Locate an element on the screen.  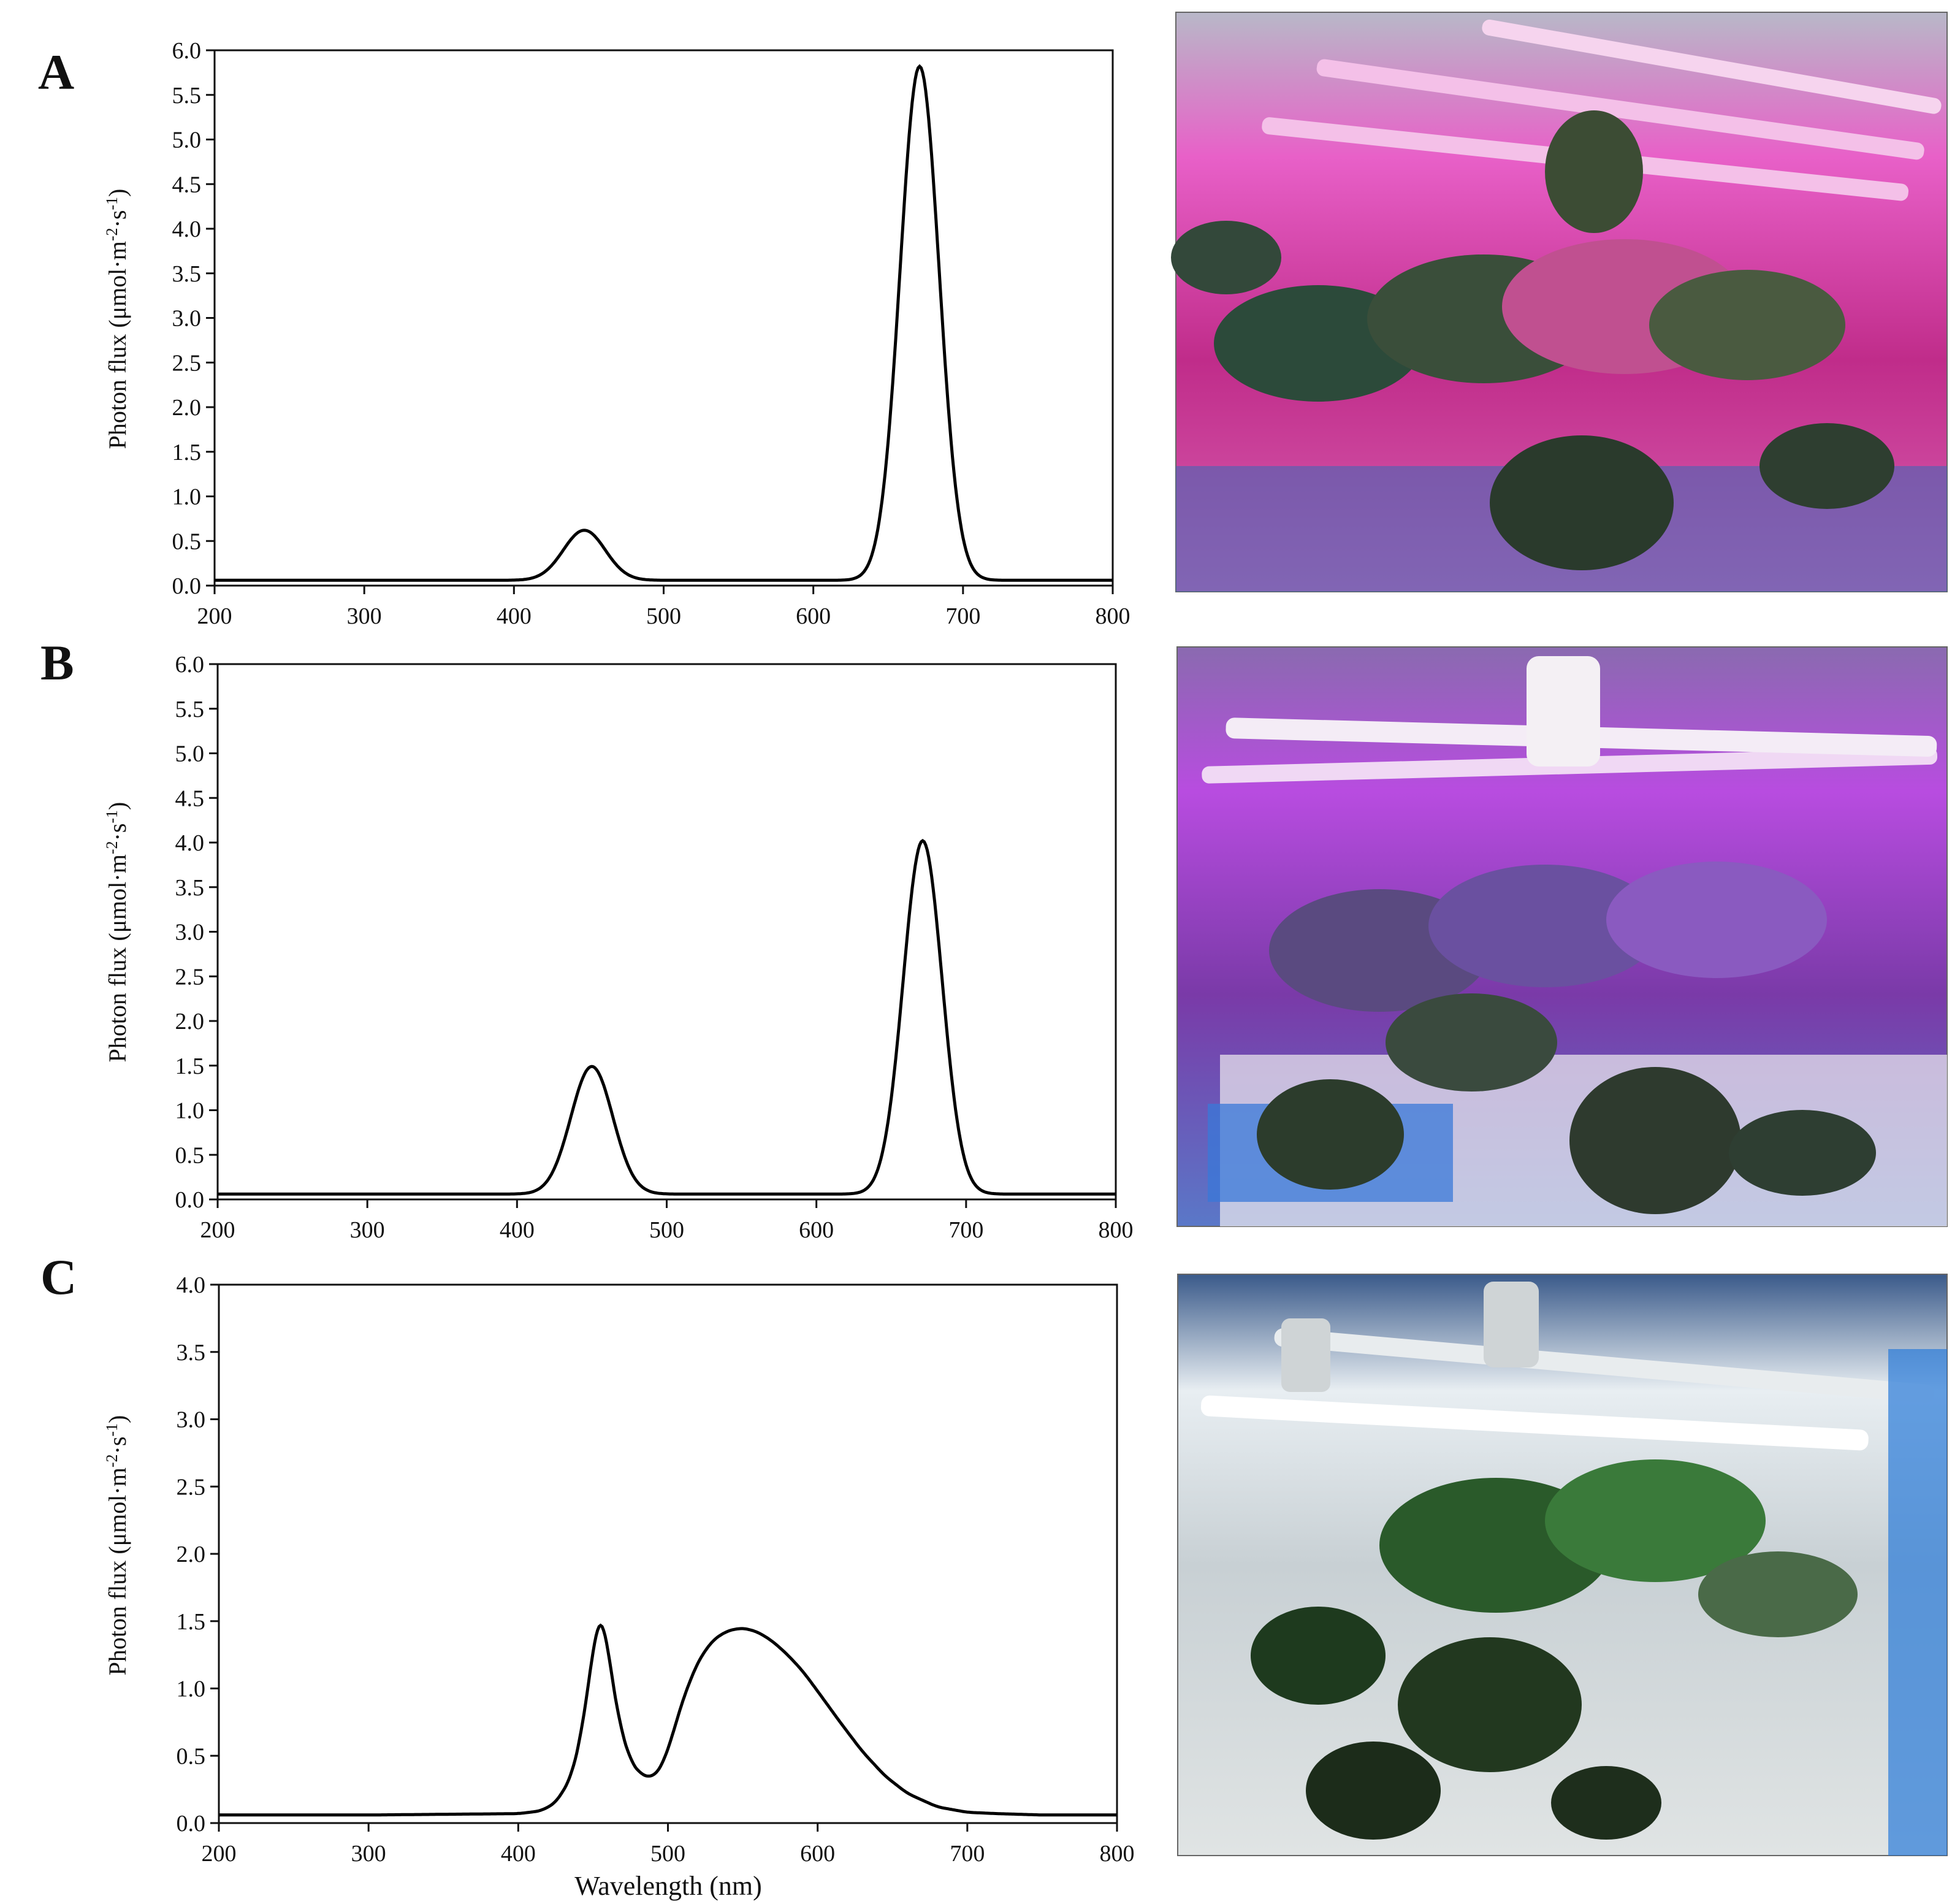
photo-b is located at coordinates (1562, 936).